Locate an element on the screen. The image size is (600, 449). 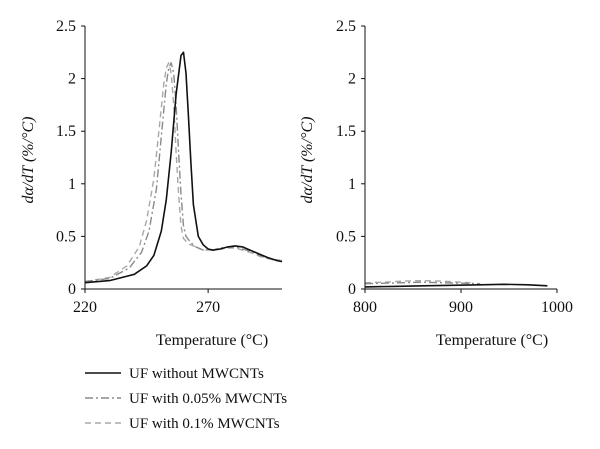
left-x-tick-label-0: 220 is located at coordinates (85, 307).